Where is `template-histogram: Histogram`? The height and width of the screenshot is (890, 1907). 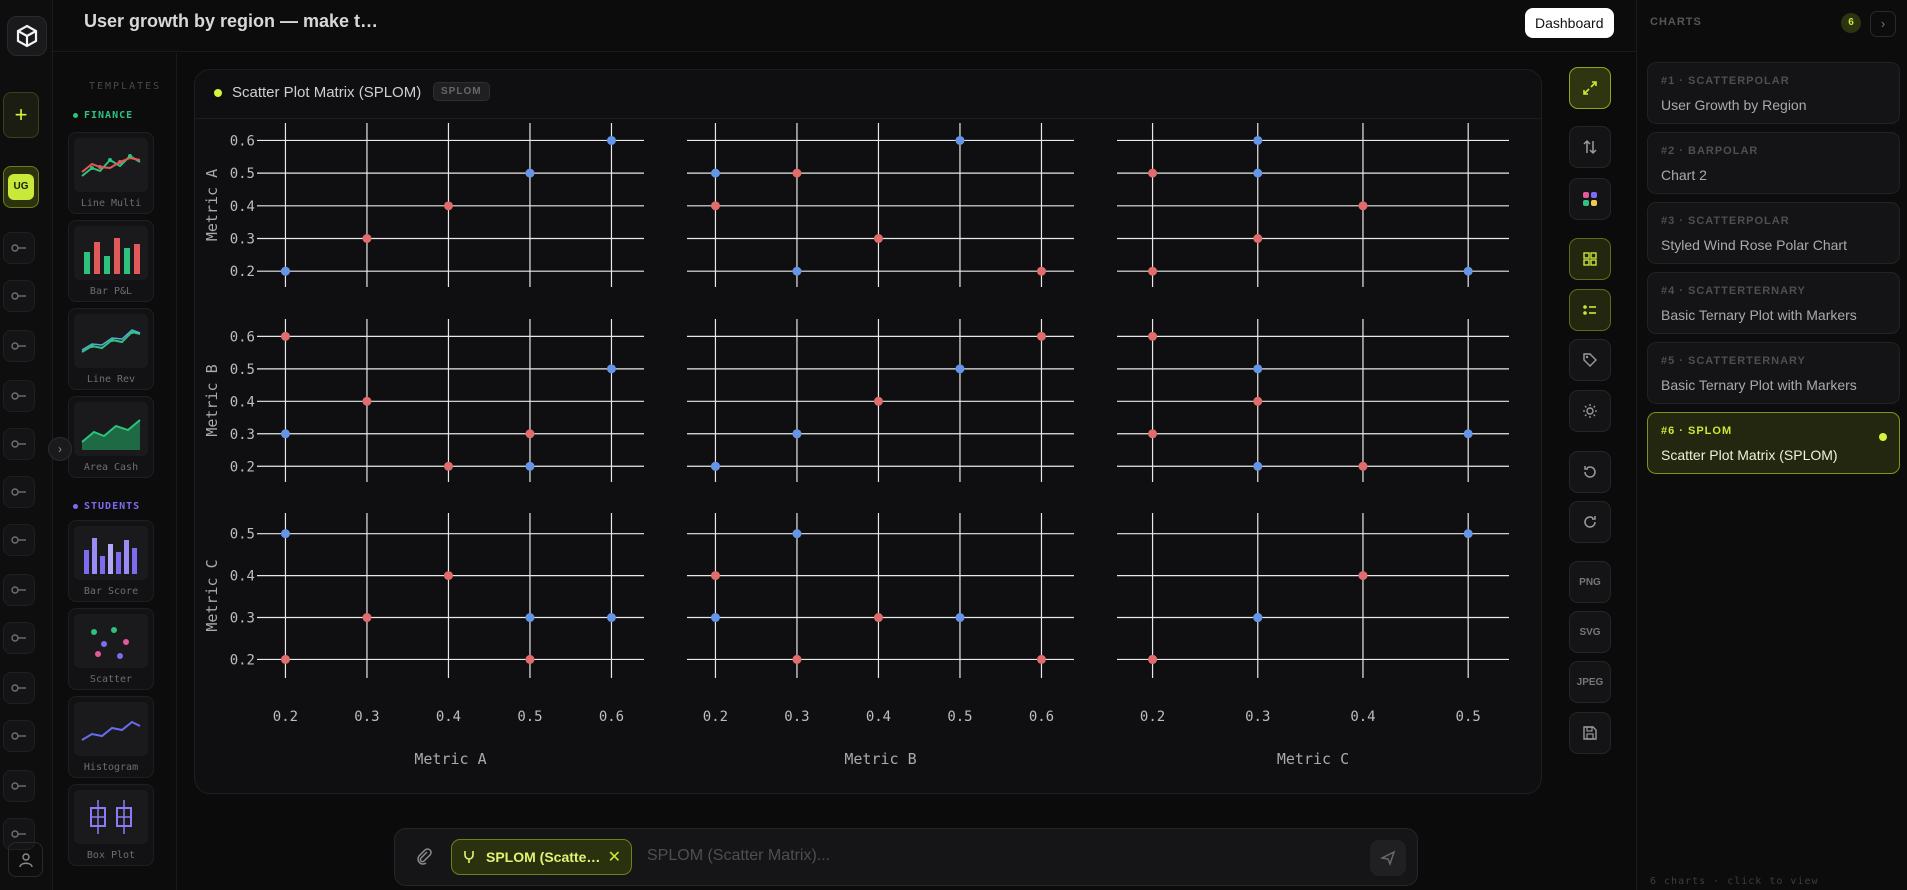
template-histogram: Histogram is located at coordinates (111, 737).